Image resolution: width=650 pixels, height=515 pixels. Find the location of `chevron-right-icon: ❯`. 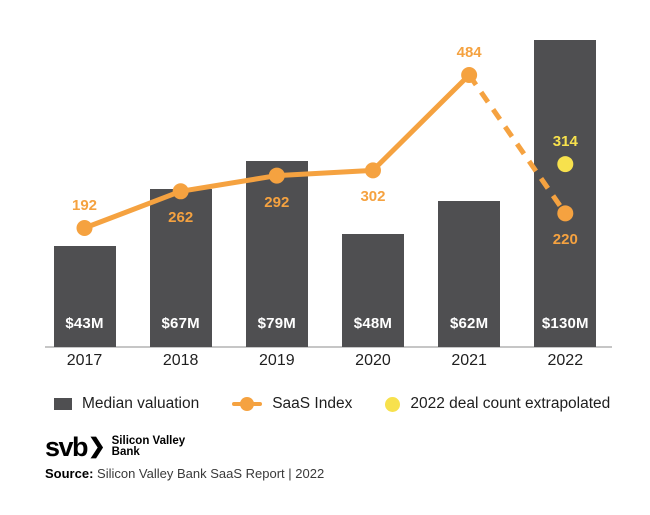

chevron-right-icon: ❯ is located at coordinates (97, 446).